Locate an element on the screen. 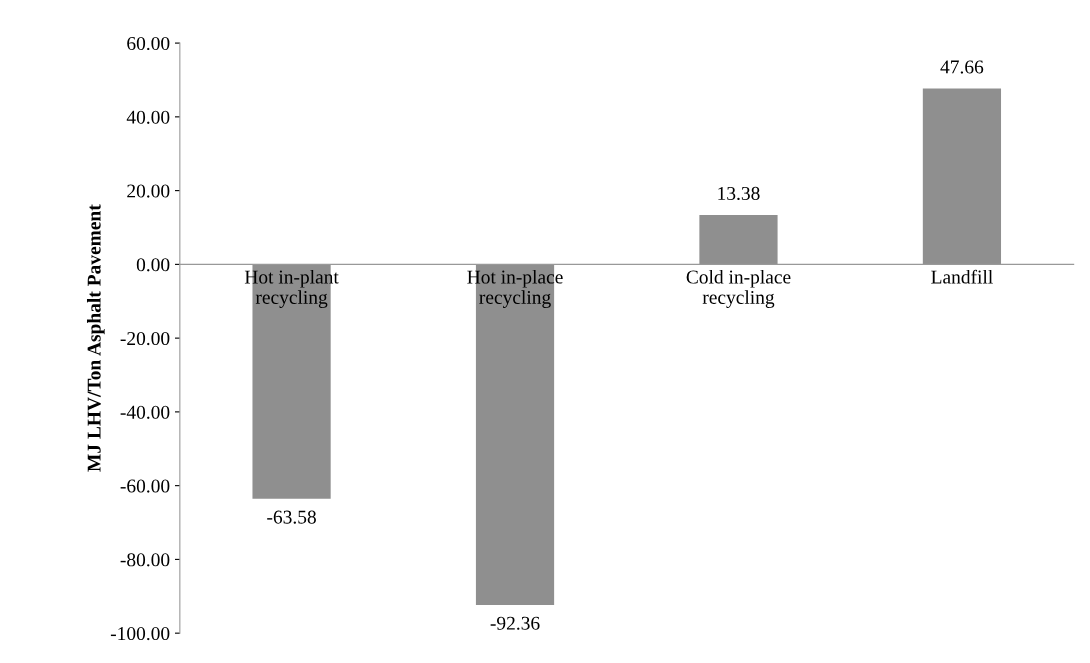 The height and width of the screenshot is (663, 1090). x-tick-label: Landfill is located at coordinates (962, 276).